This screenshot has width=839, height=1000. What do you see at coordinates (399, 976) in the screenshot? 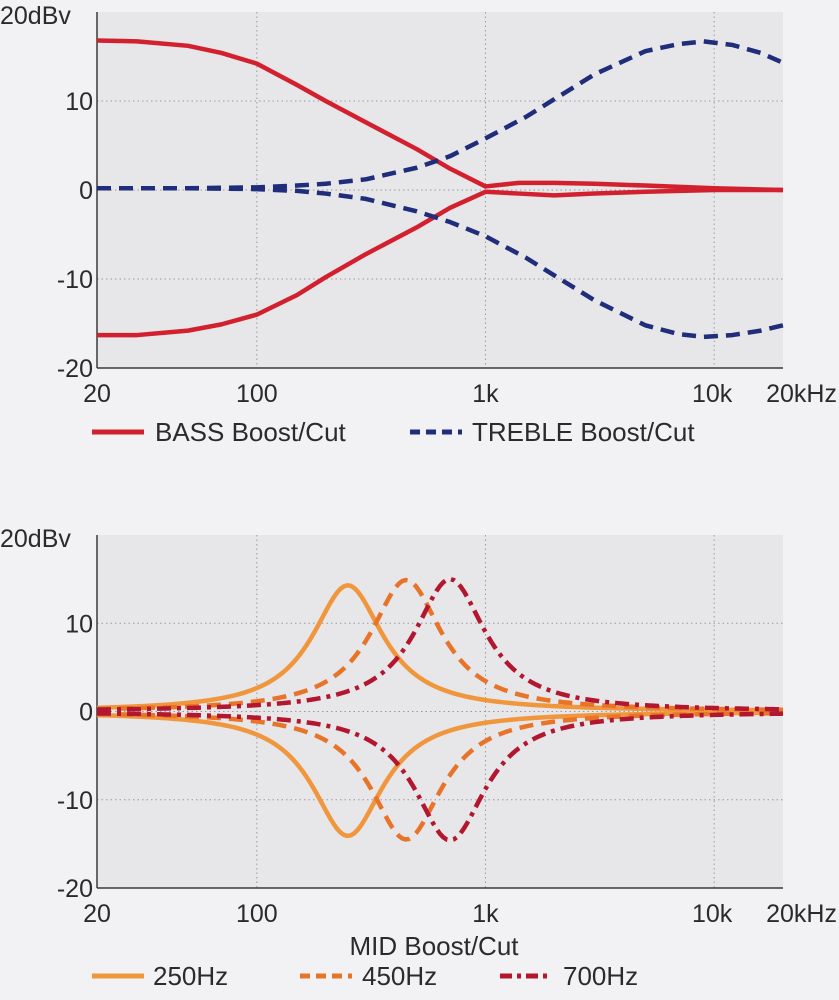
I see `legend-label: 450Hz` at bounding box center [399, 976].